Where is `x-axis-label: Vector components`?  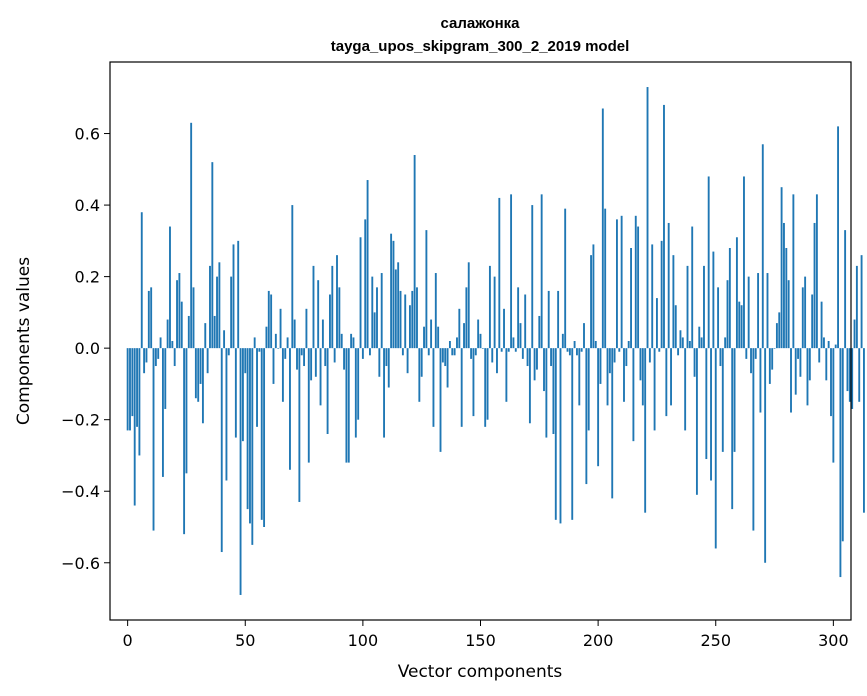 x-axis-label: Vector components is located at coordinates (480, 672).